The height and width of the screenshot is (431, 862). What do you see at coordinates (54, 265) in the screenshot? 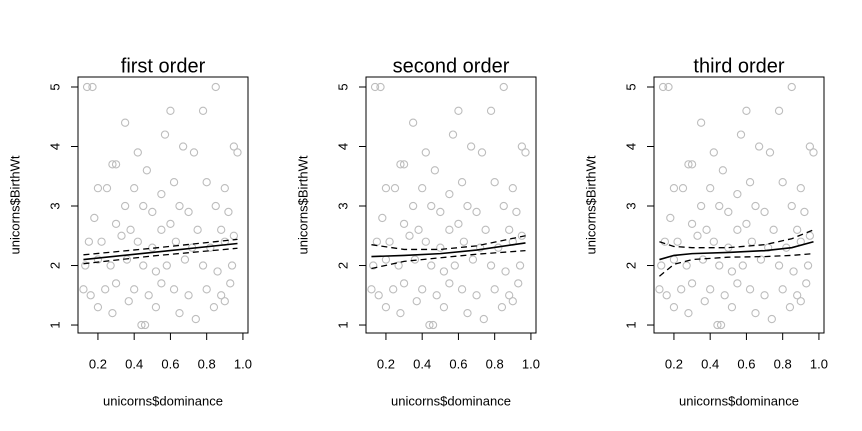
I see `y-tick-label: 2` at bounding box center [54, 265].